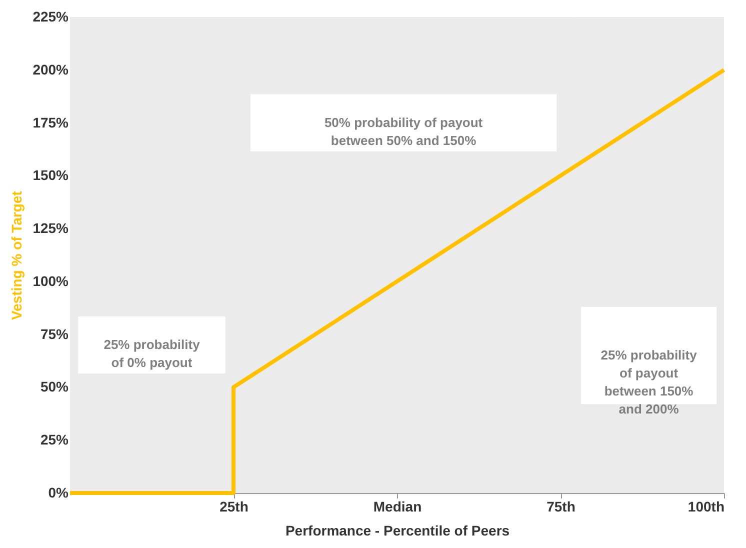  Describe the element at coordinates (561, 506) in the screenshot. I see `x-tick-label: 75th` at that location.